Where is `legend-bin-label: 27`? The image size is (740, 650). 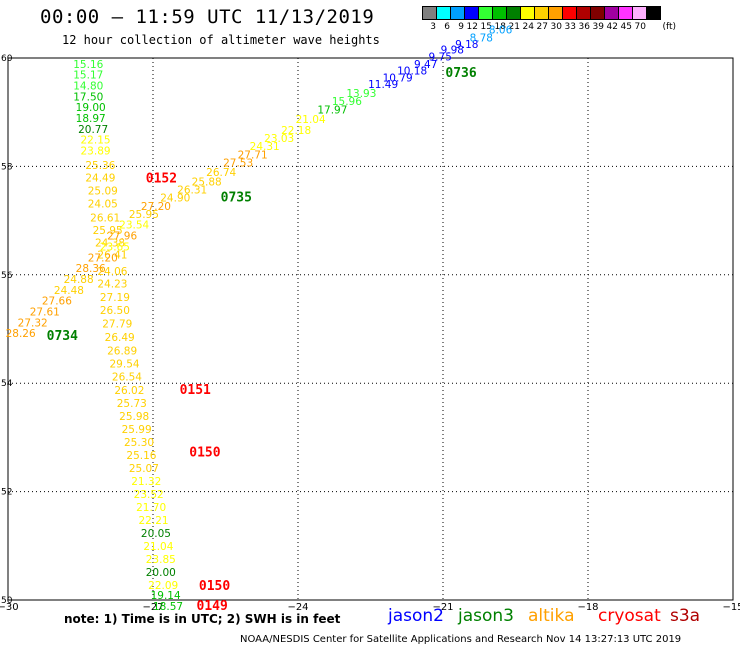
legend-bin-label: 27 is located at coordinates (542, 27).